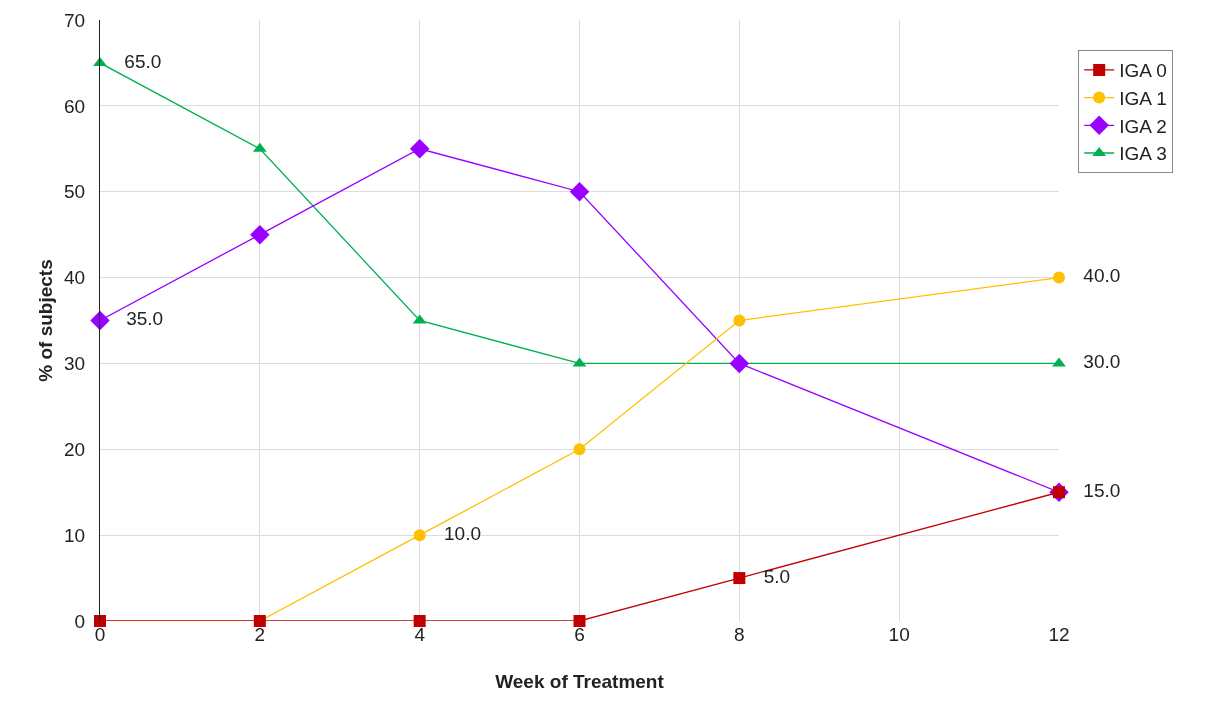 The width and height of the screenshot is (1229, 701). Describe the element at coordinates (75, 20) in the screenshot. I see `y-tick-label: 70` at that location.